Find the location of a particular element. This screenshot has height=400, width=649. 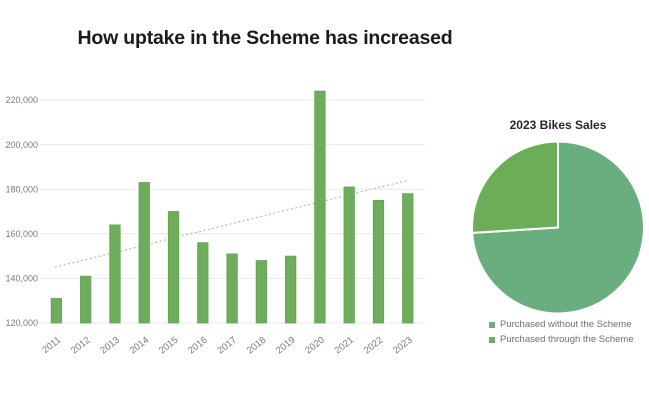

x-axis-tick-label: 2013 is located at coordinates (109, 346).